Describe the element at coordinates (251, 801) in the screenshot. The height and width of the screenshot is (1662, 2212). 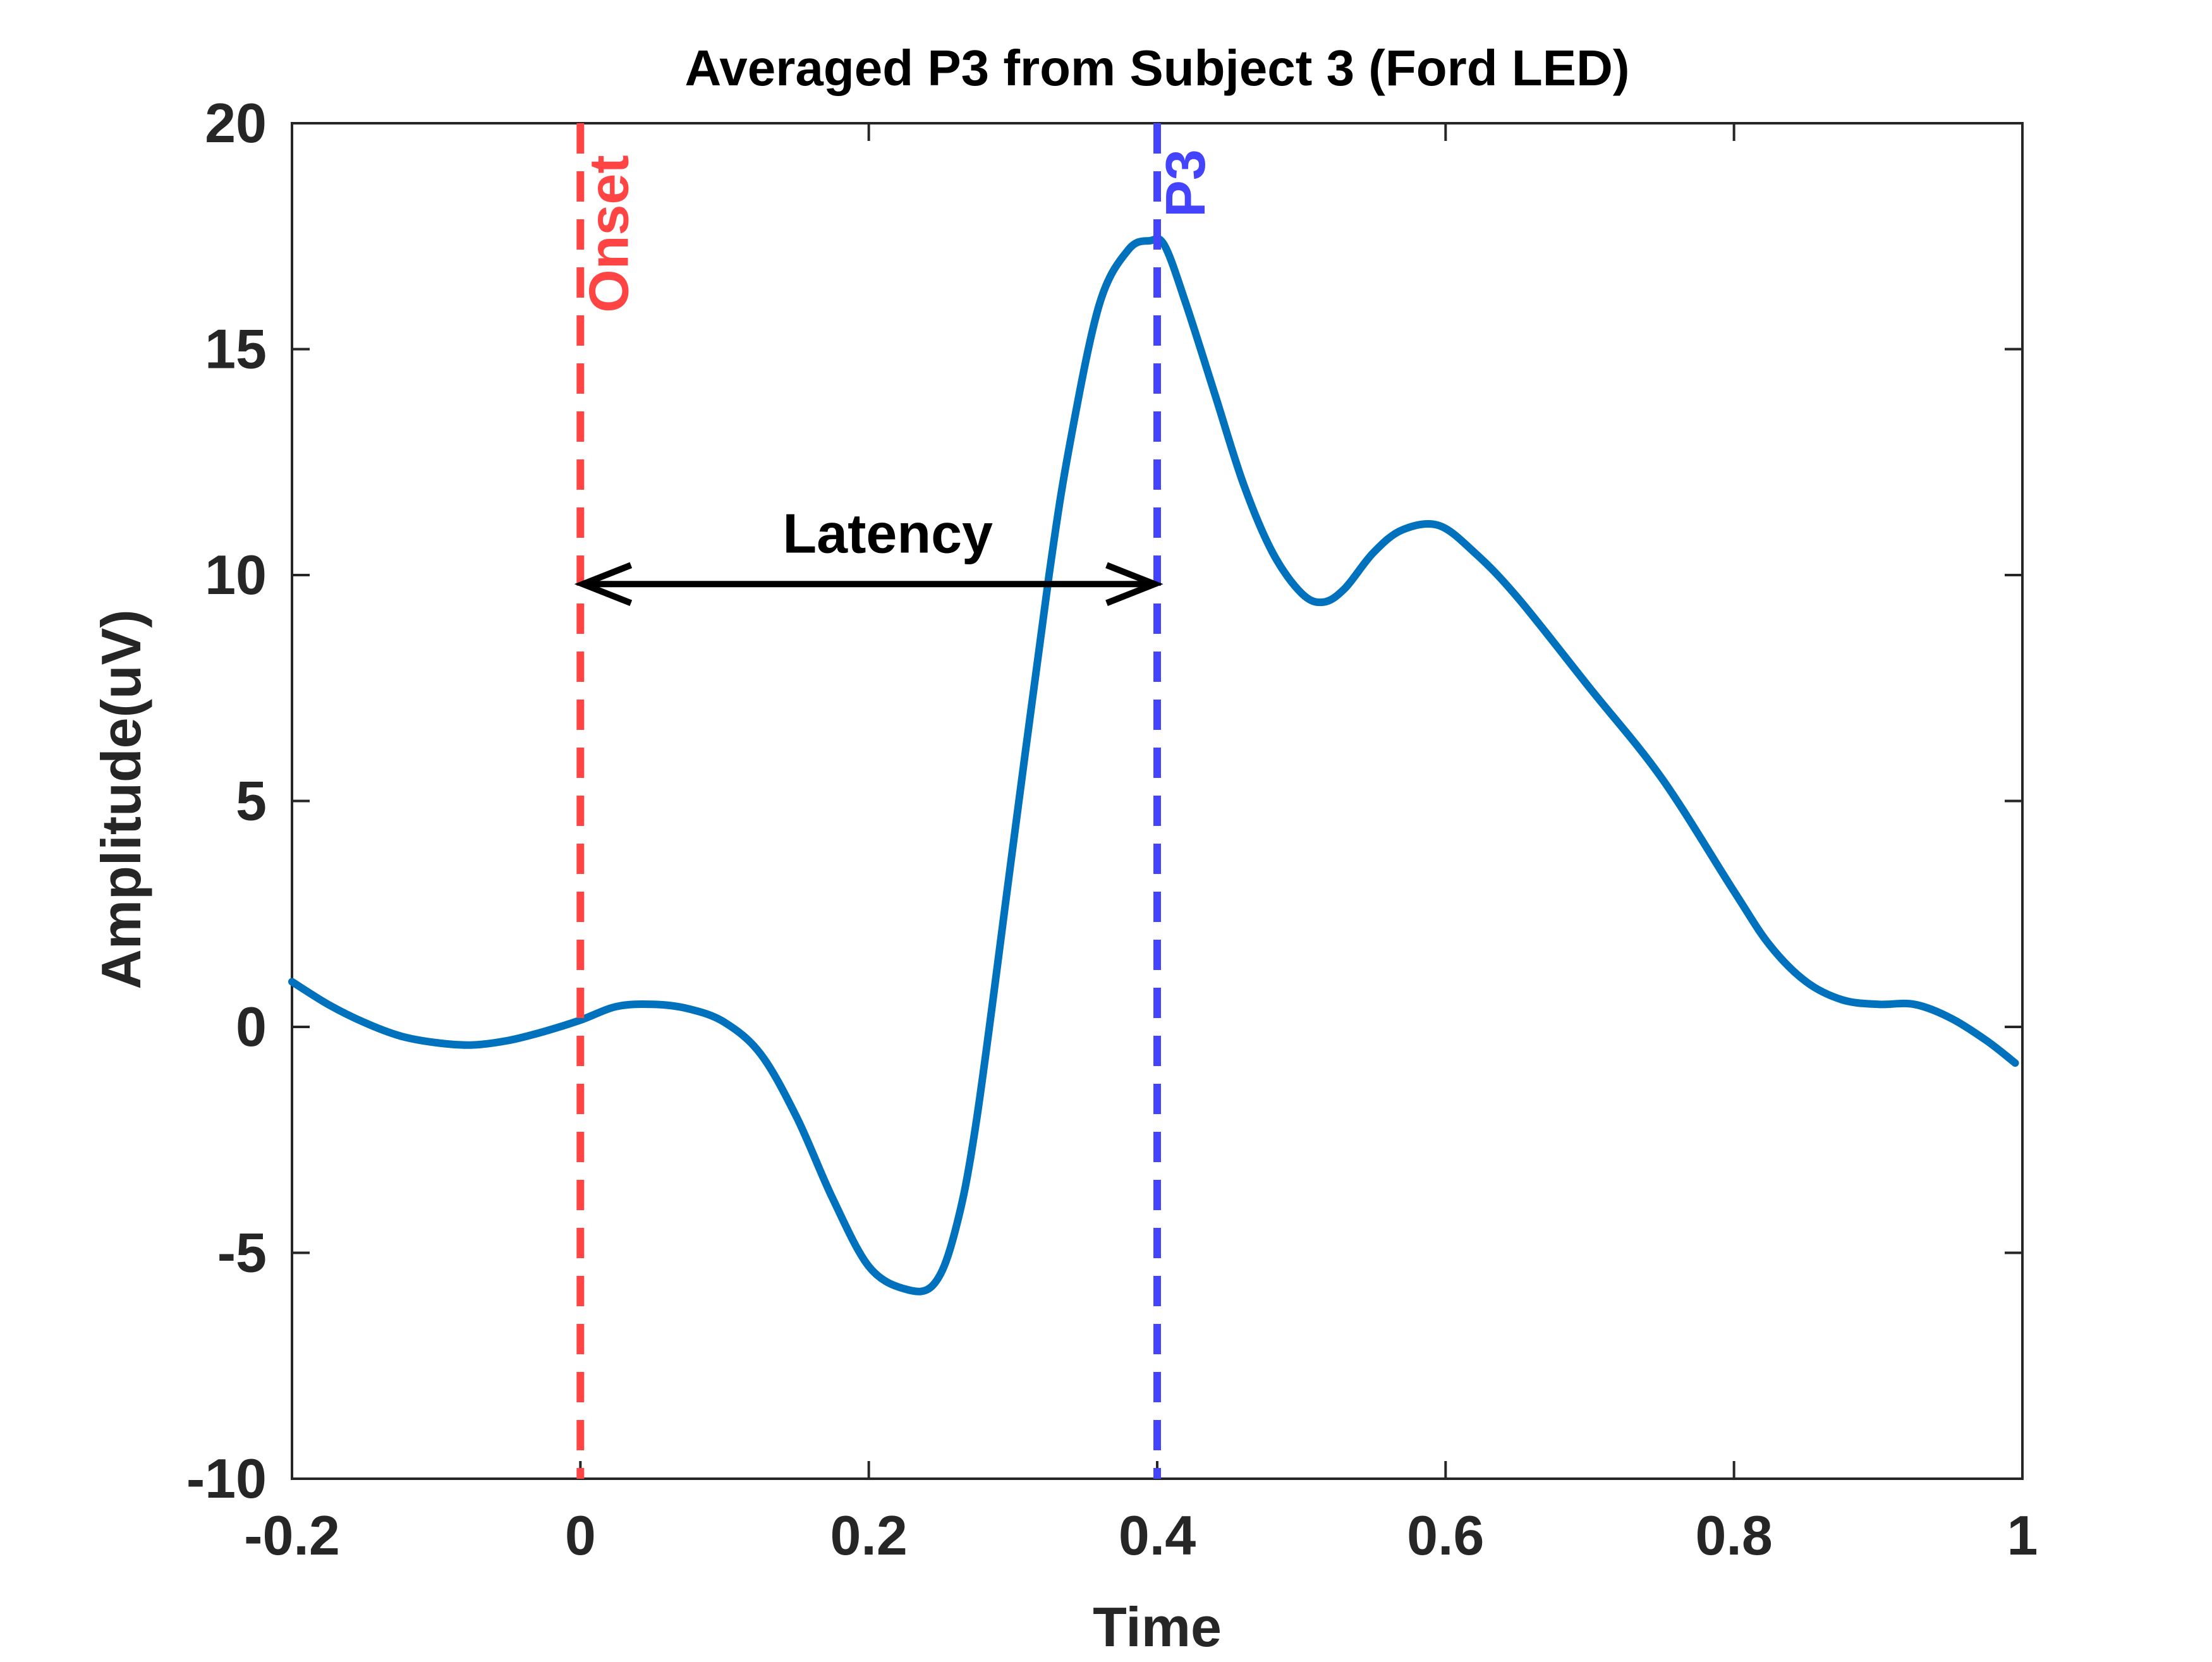
I see `y-tick-label: 5` at that location.